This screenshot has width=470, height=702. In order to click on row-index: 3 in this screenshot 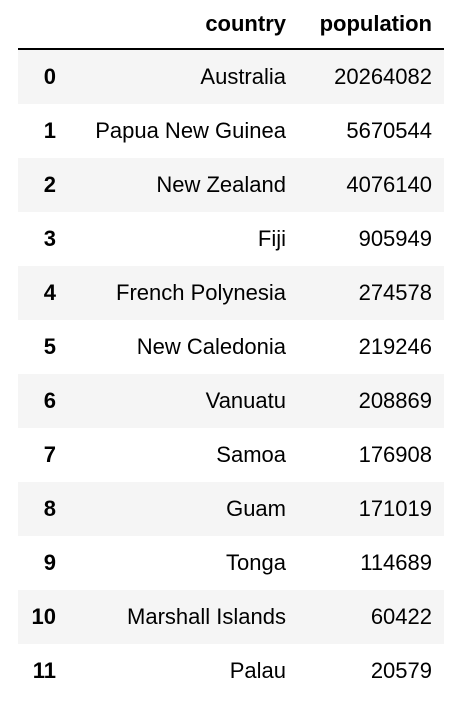, I will do `click(49, 238)`.